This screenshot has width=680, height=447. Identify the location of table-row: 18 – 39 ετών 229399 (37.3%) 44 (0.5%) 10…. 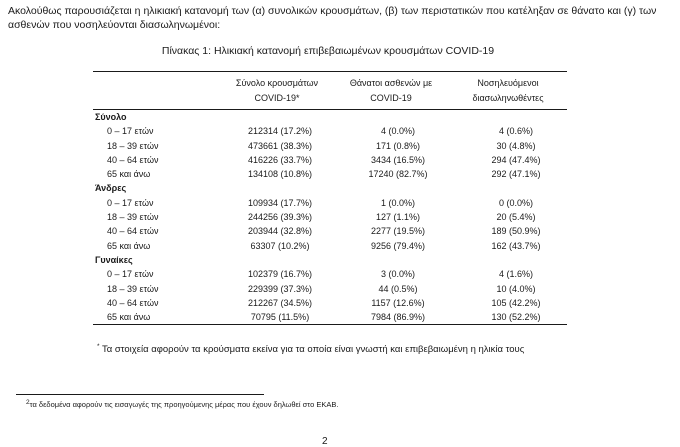
(330, 289).